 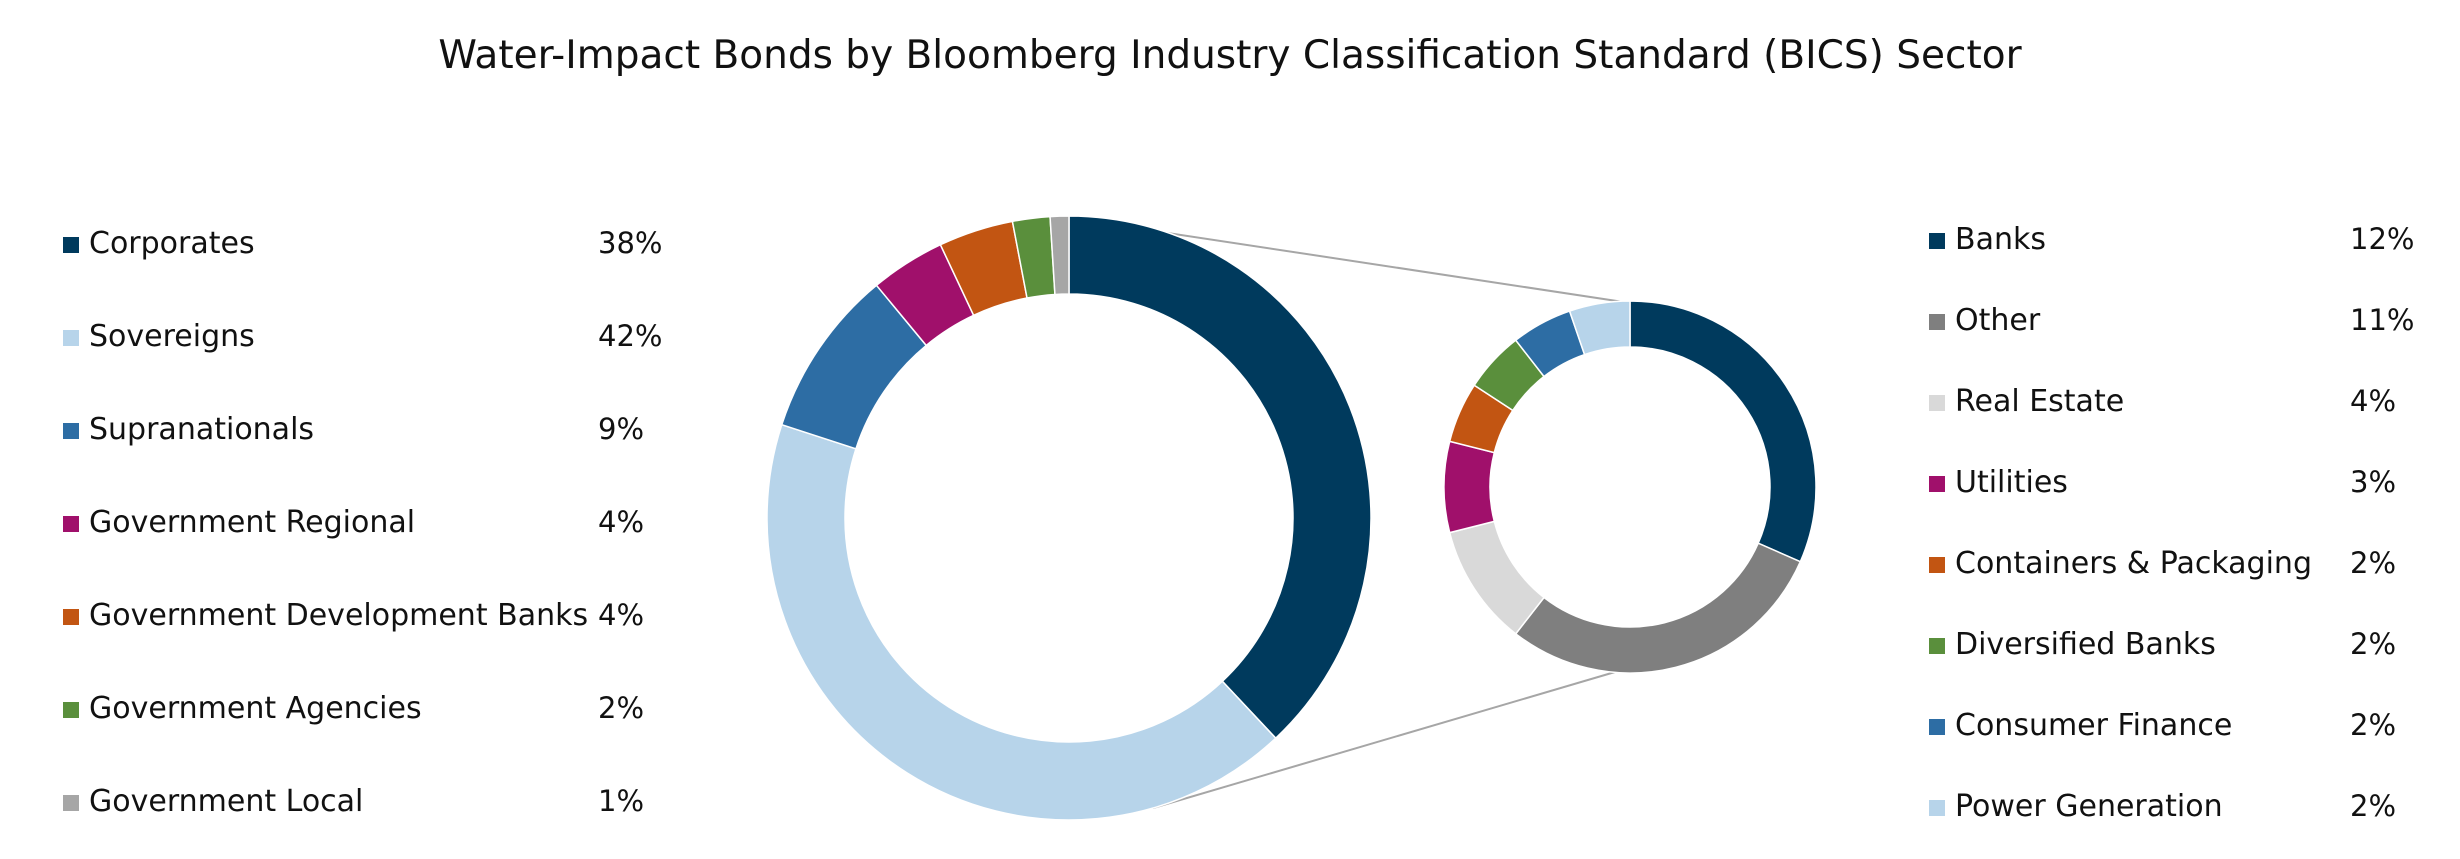 I want to click on detail-slice-utilities, so click(x=1469, y=487).